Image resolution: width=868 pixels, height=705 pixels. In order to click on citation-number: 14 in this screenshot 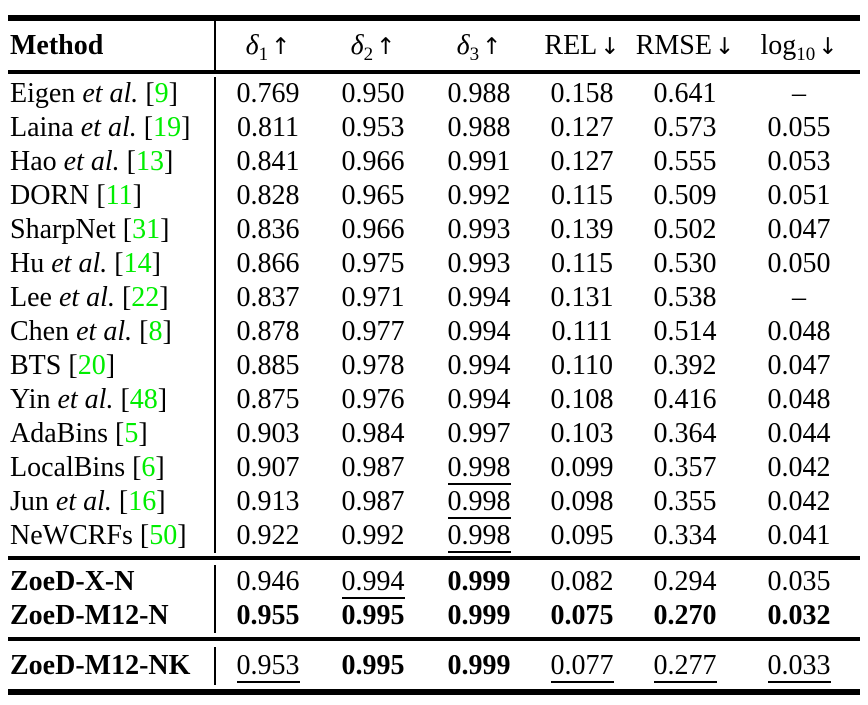, I will do `click(137, 263)`.